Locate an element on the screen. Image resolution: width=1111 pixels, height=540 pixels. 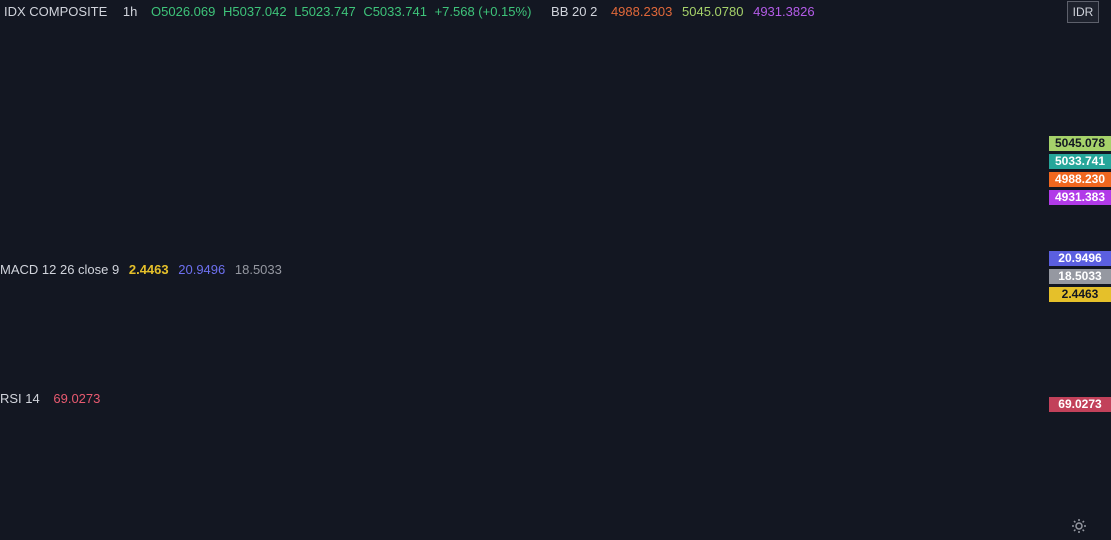
rsi-legend: RSI 14 69.0273 is located at coordinates (53, 398).